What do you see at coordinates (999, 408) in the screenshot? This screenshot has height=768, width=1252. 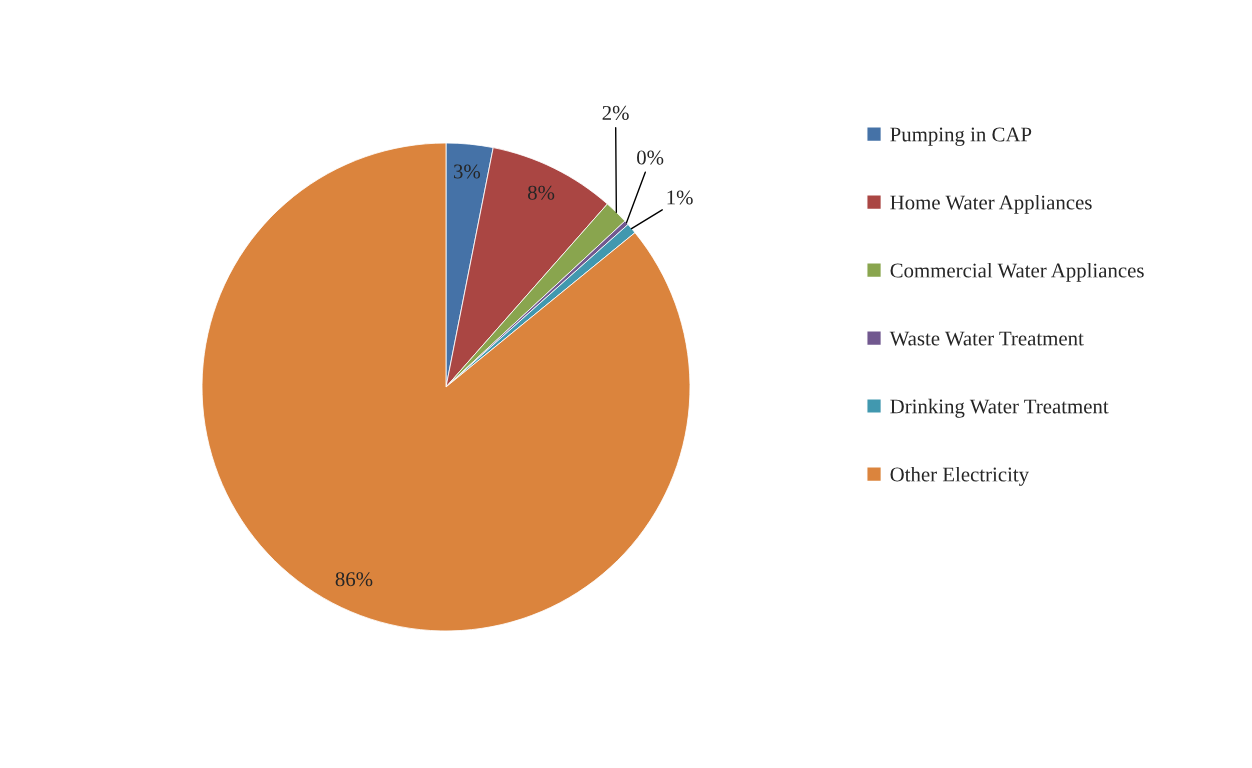 I see `legend-label: Drinking Water Treatment` at bounding box center [999, 408].